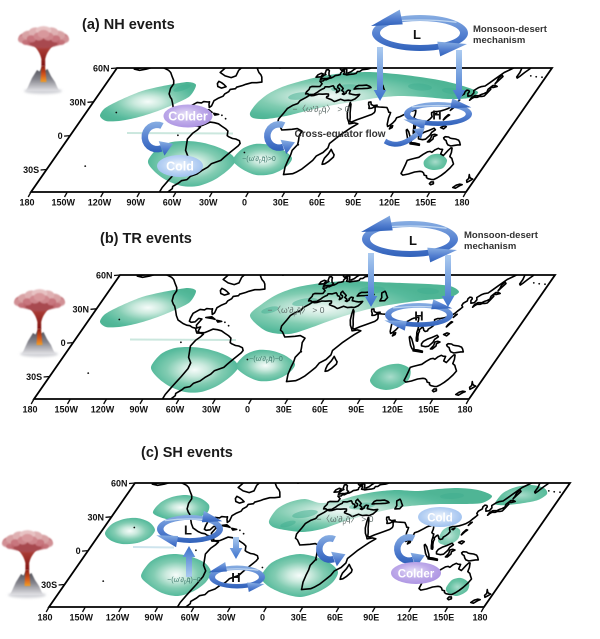 The image size is (600, 639). I want to click on svg-text: (a) NH events, so click(128, 25).